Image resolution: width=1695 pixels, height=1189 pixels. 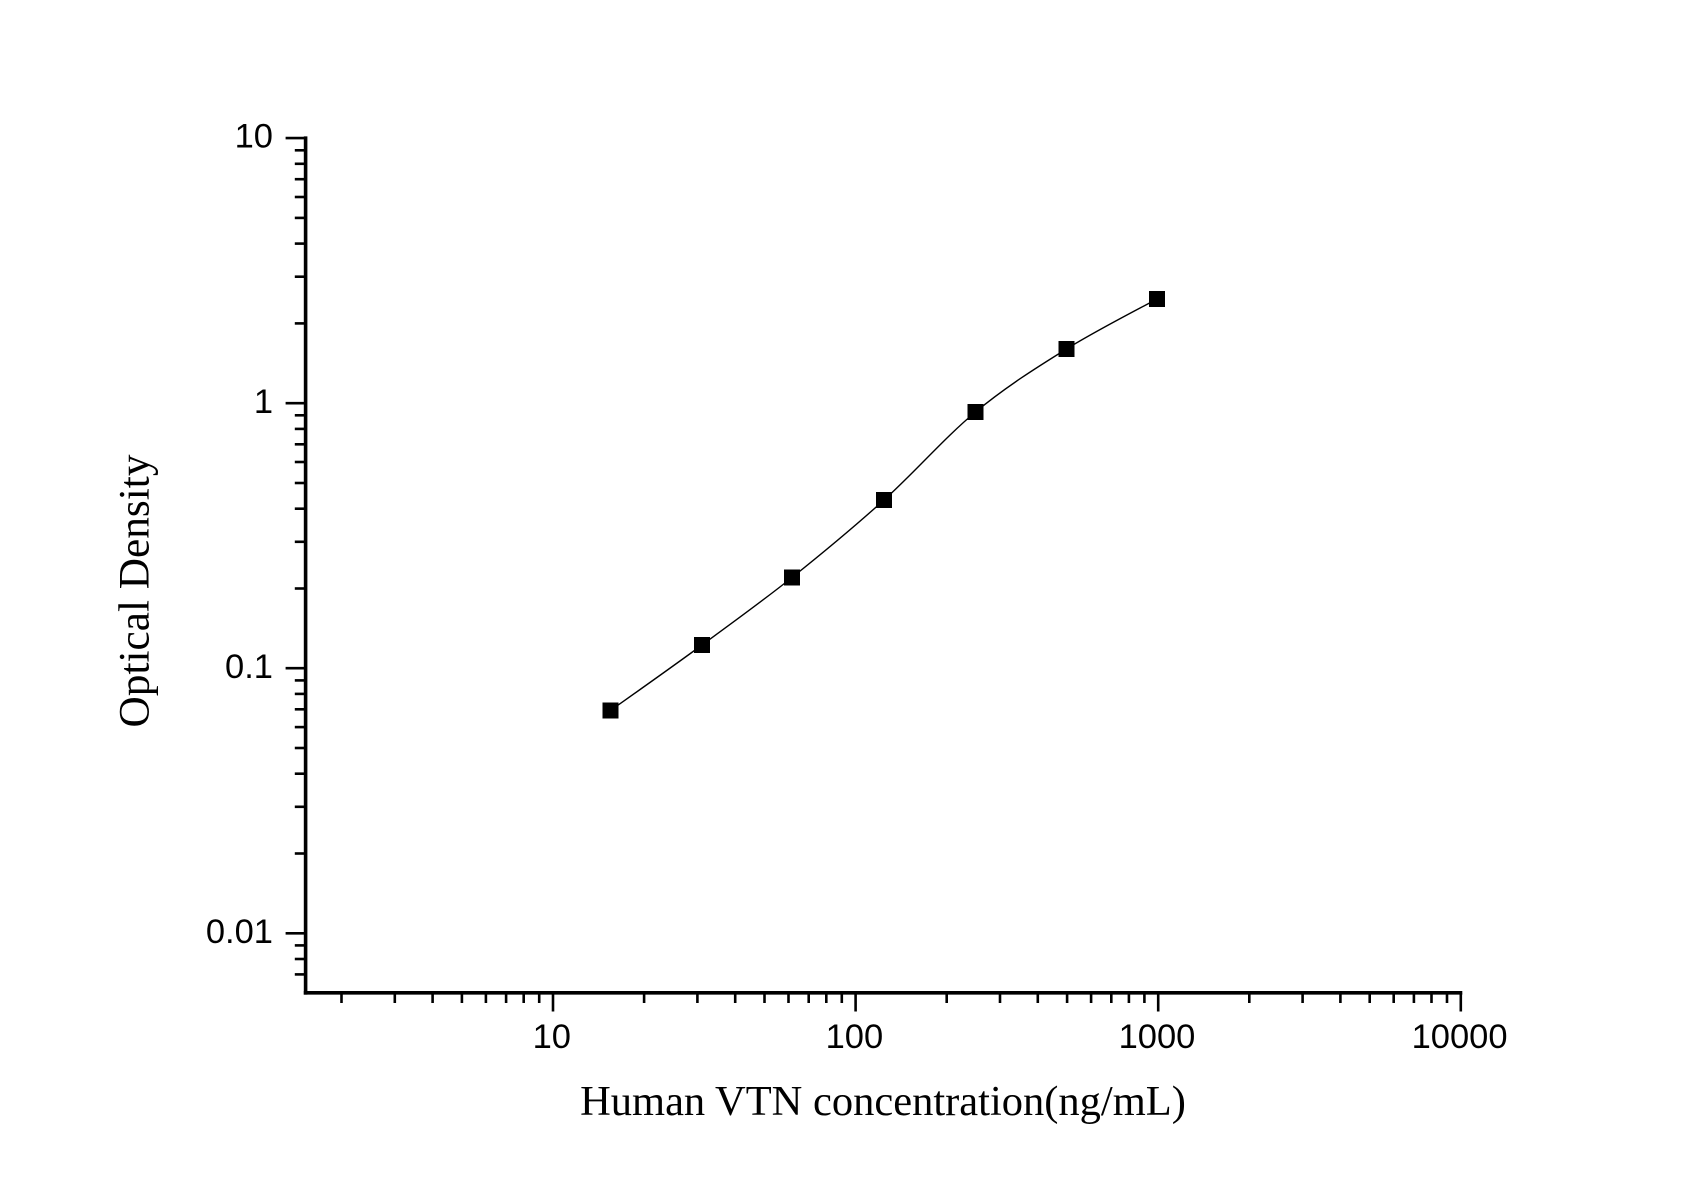 What do you see at coordinates (263, 402) in the screenshot?
I see `svg-text: 1` at bounding box center [263, 402].